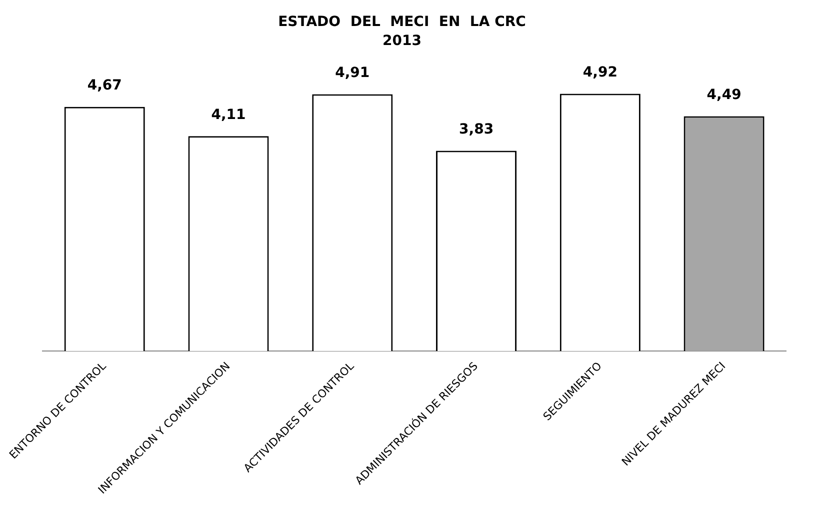 The height and width of the screenshot is (508, 824). What do you see at coordinates (724, 94) in the screenshot?
I see `data-label: 4,49` at bounding box center [724, 94].